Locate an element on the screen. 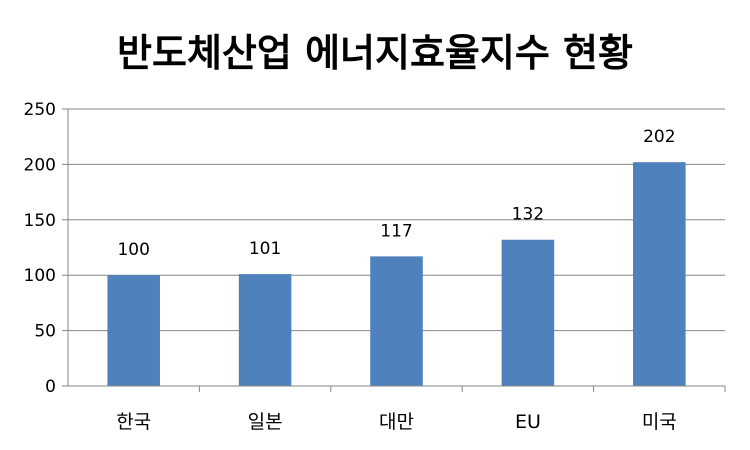 Image resolution: width=750 pixels, height=450 pixels. y-tick-label: 150 is located at coordinates (40, 221).